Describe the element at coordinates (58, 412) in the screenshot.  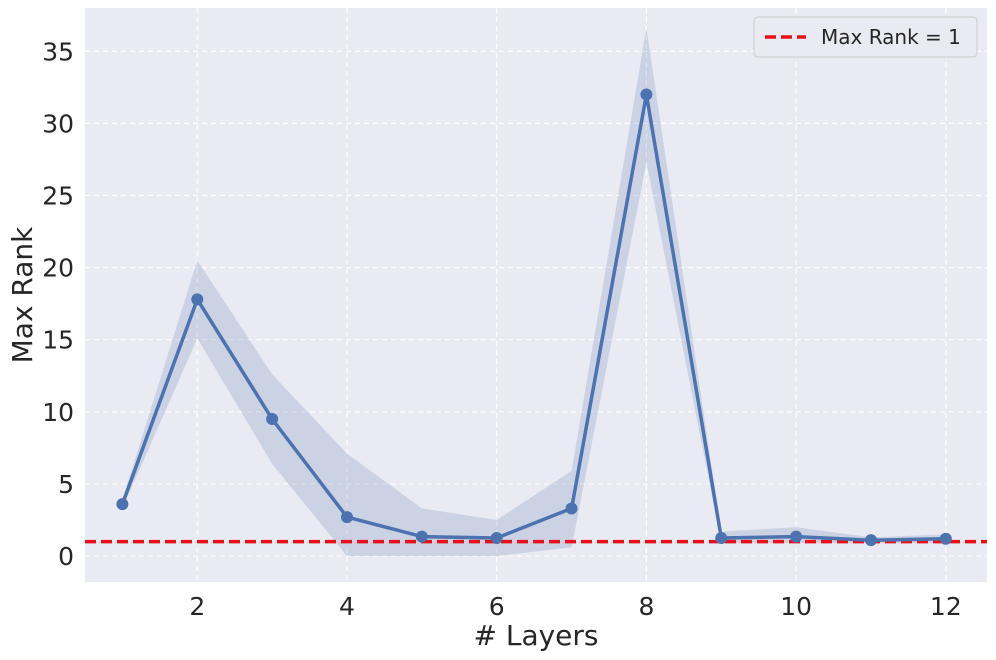
I see `y-tick-label: 10` at that location.